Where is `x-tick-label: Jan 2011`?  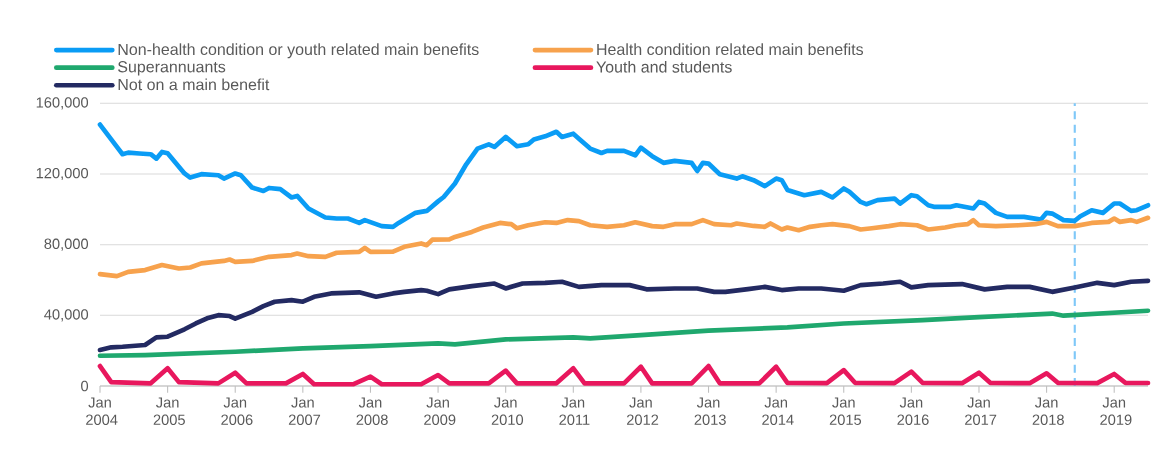 x-tick-label: Jan 2011 is located at coordinates (574, 411).